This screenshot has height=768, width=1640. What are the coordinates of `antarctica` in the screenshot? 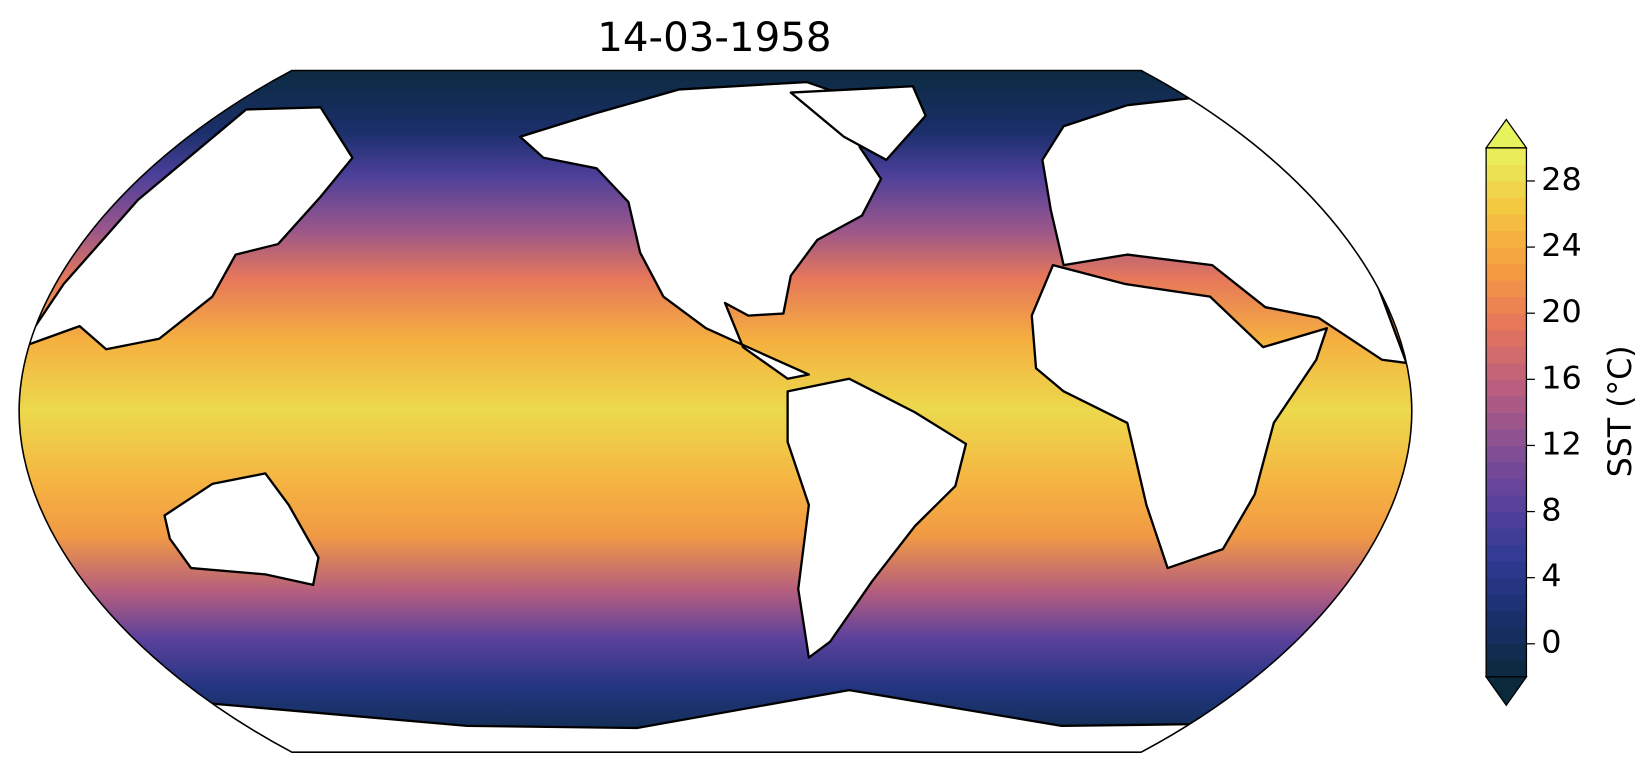 It's located at (748, 720).